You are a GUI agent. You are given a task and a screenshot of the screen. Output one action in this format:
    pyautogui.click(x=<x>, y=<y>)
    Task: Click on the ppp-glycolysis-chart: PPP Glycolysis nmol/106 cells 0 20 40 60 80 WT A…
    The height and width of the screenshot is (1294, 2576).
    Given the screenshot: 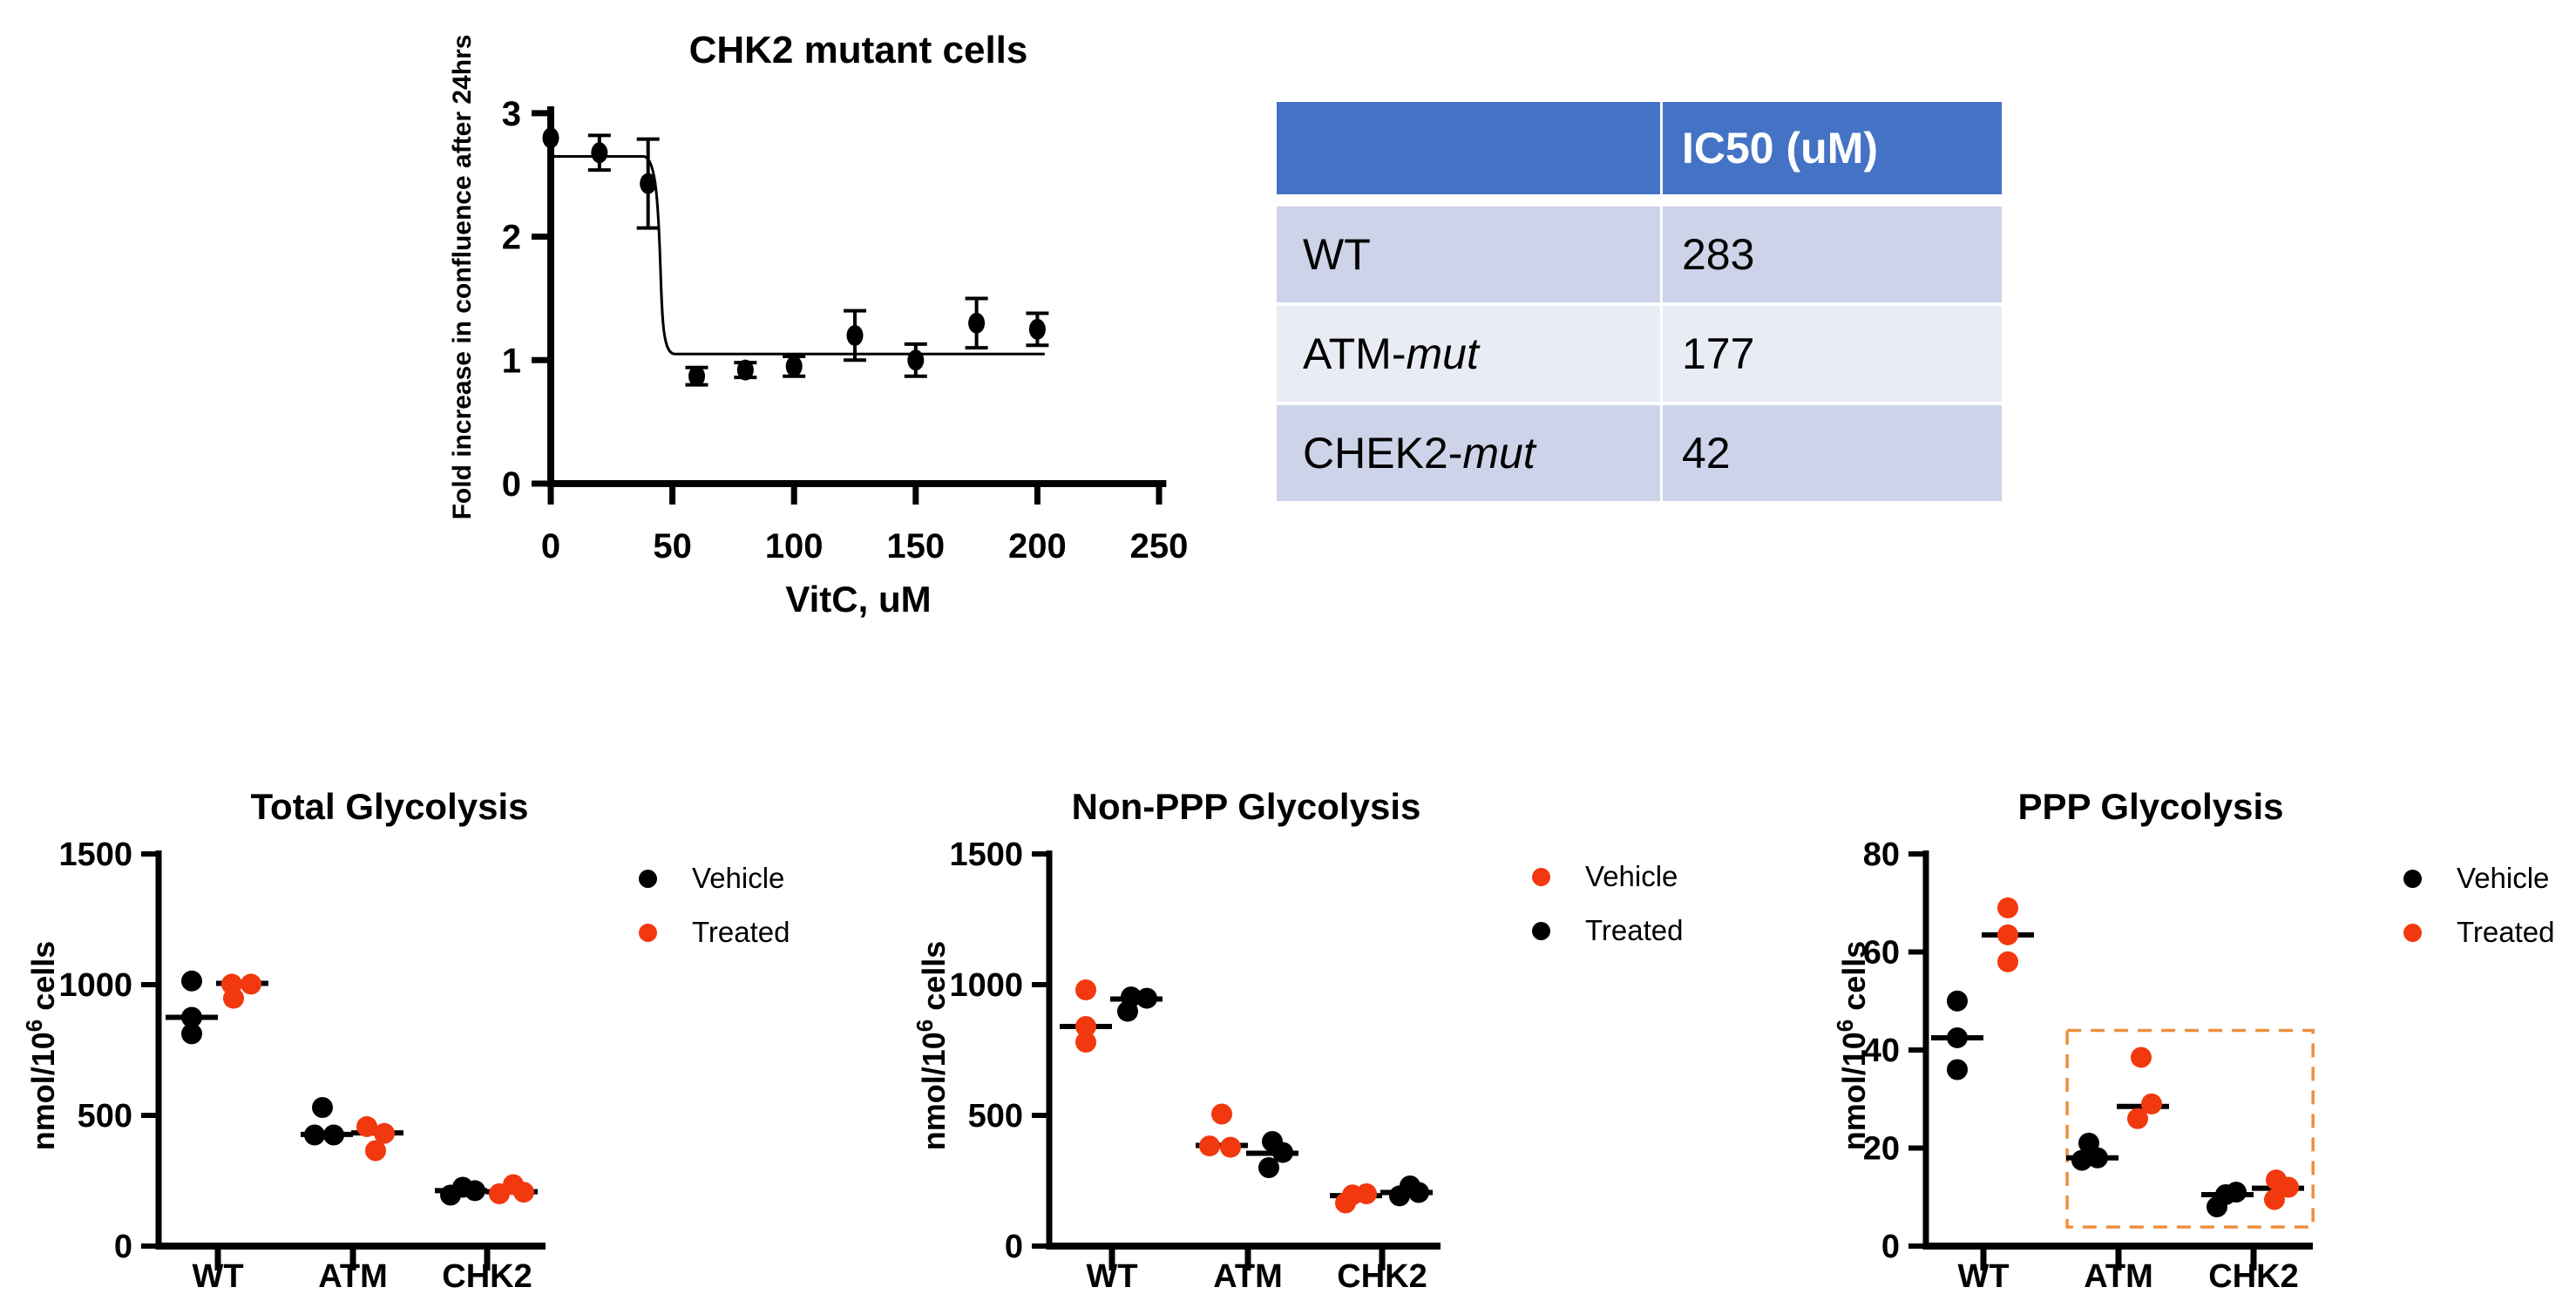 What is the action you would take?
    pyautogui.click(x=2074, y=1040)
    